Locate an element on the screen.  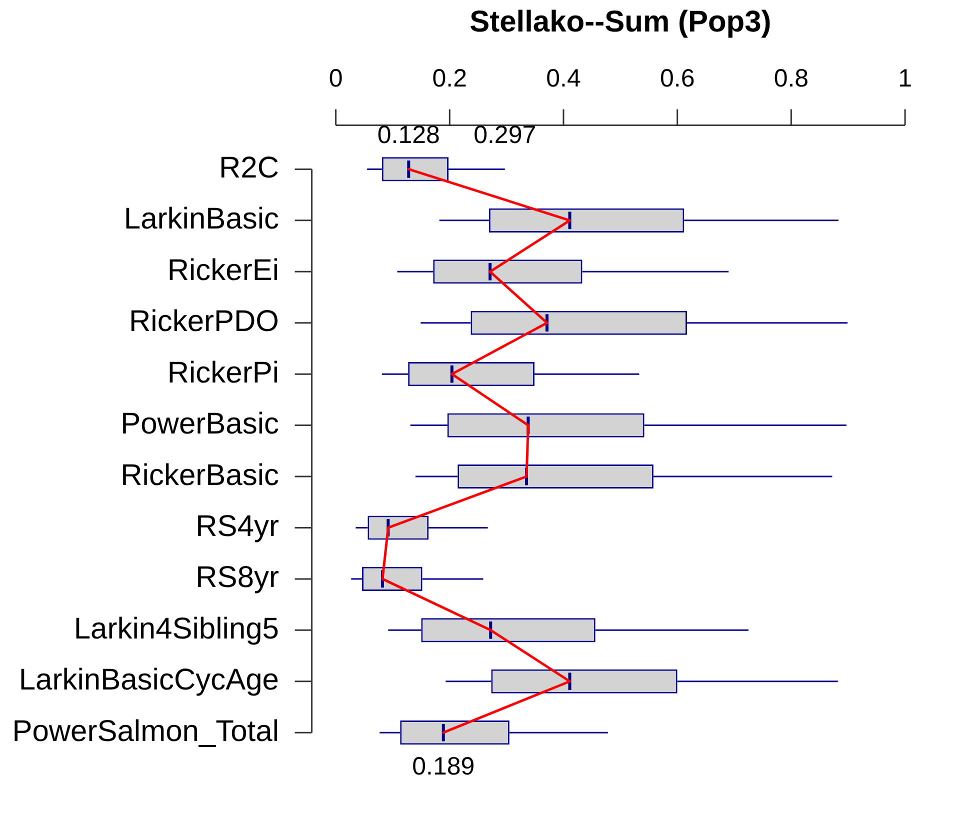
y-tick-label: RS4yr is located at coordinates (237, 526).